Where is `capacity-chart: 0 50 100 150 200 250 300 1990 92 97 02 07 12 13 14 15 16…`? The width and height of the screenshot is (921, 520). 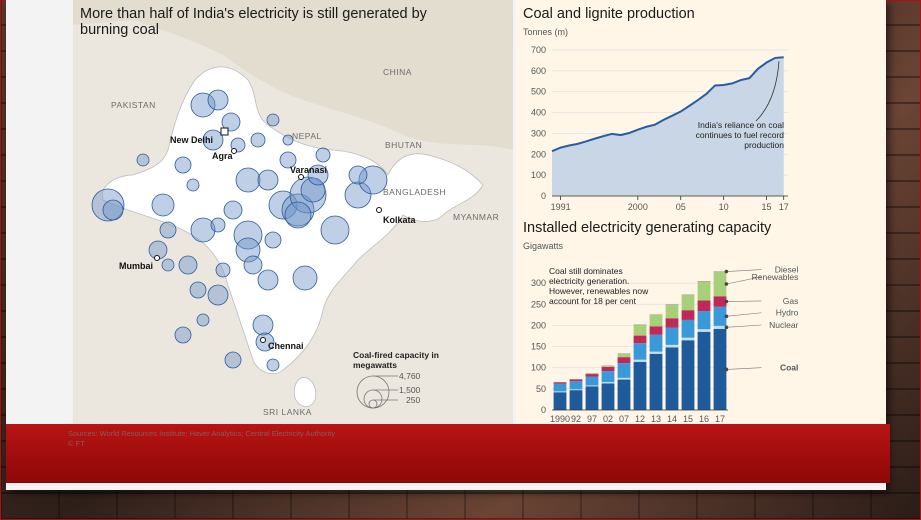
capacity-chart: 0 50 100 150 200 250 300 1990 92 97 02 07 12 13 14 15 16… is located at coordinates (665, 344).